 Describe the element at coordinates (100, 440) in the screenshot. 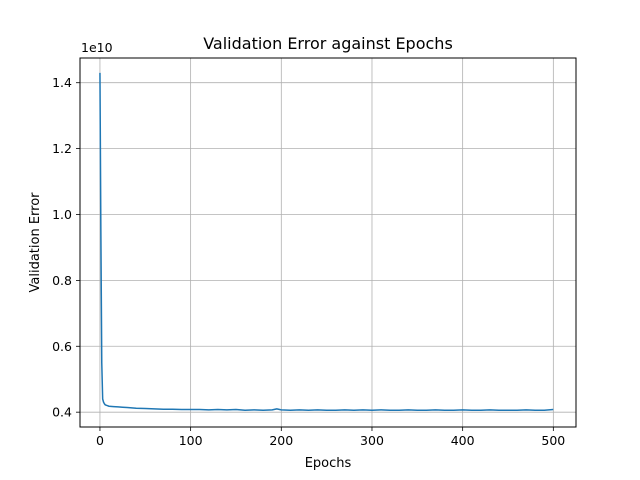

I see `x-tick-label: 0` at that location.